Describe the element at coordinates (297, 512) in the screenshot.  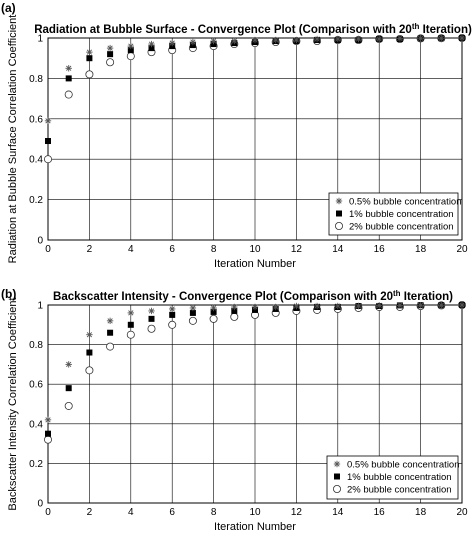
I see `x-tick-label: 12` at that location.